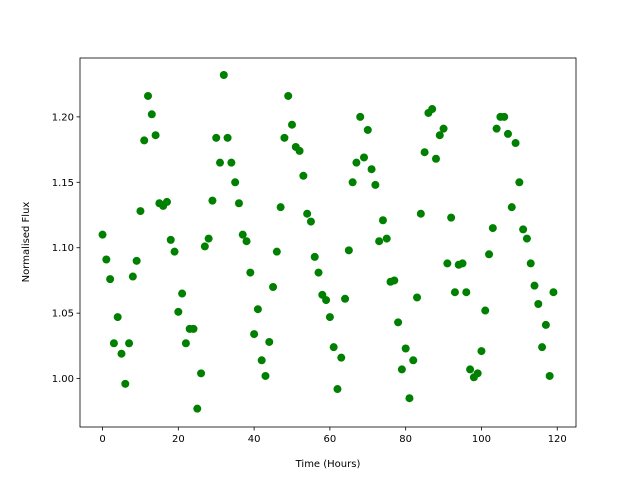  Describe the element at coordinates (481, 439) in the screenshot. I see `x-tick-label: 100` at that location.